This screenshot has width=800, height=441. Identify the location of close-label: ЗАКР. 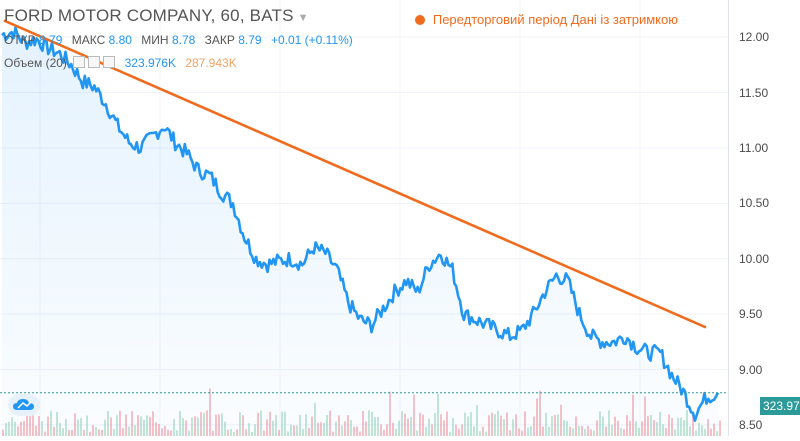
(219, 40).